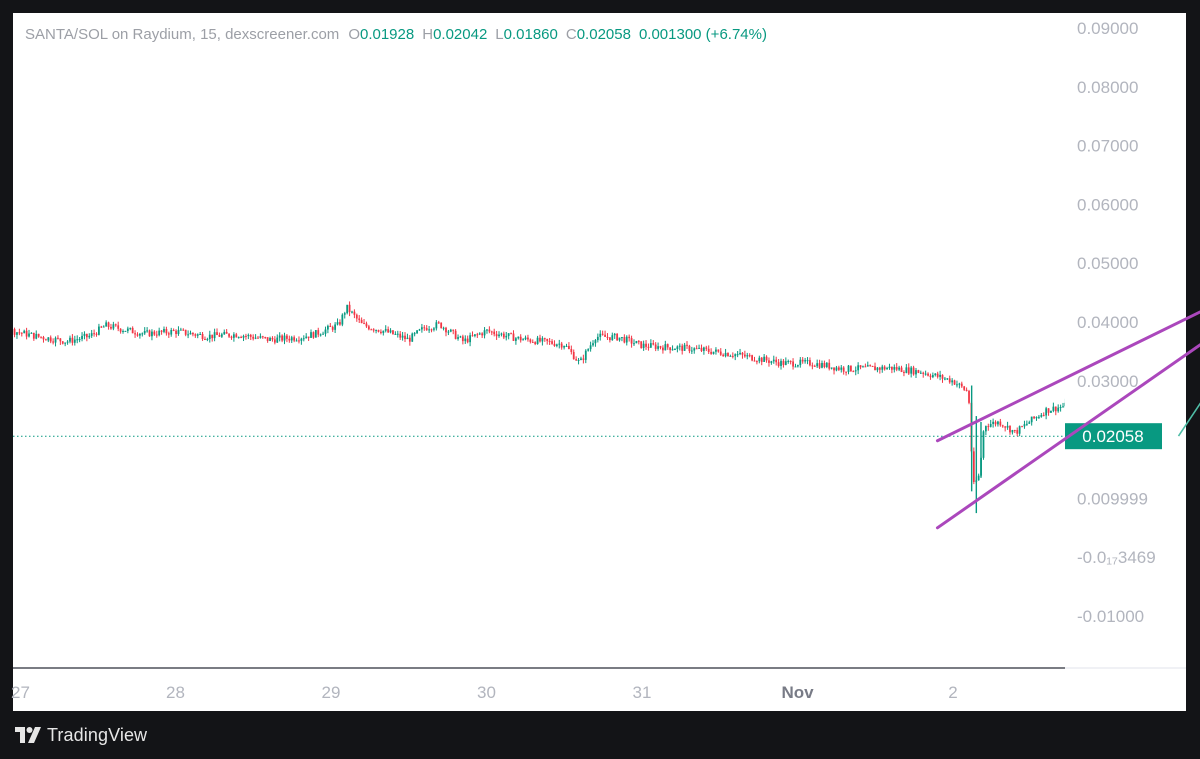 The height and width of the screenshot is (759, 1200). Describe the element at coordinates (1188, 281) in the screenshot. I see `projection-path` at that location.